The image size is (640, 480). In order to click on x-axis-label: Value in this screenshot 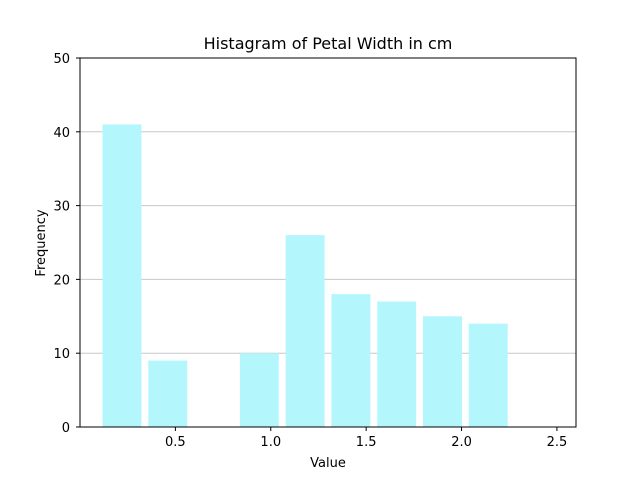, I will do `click(328, 463)`.